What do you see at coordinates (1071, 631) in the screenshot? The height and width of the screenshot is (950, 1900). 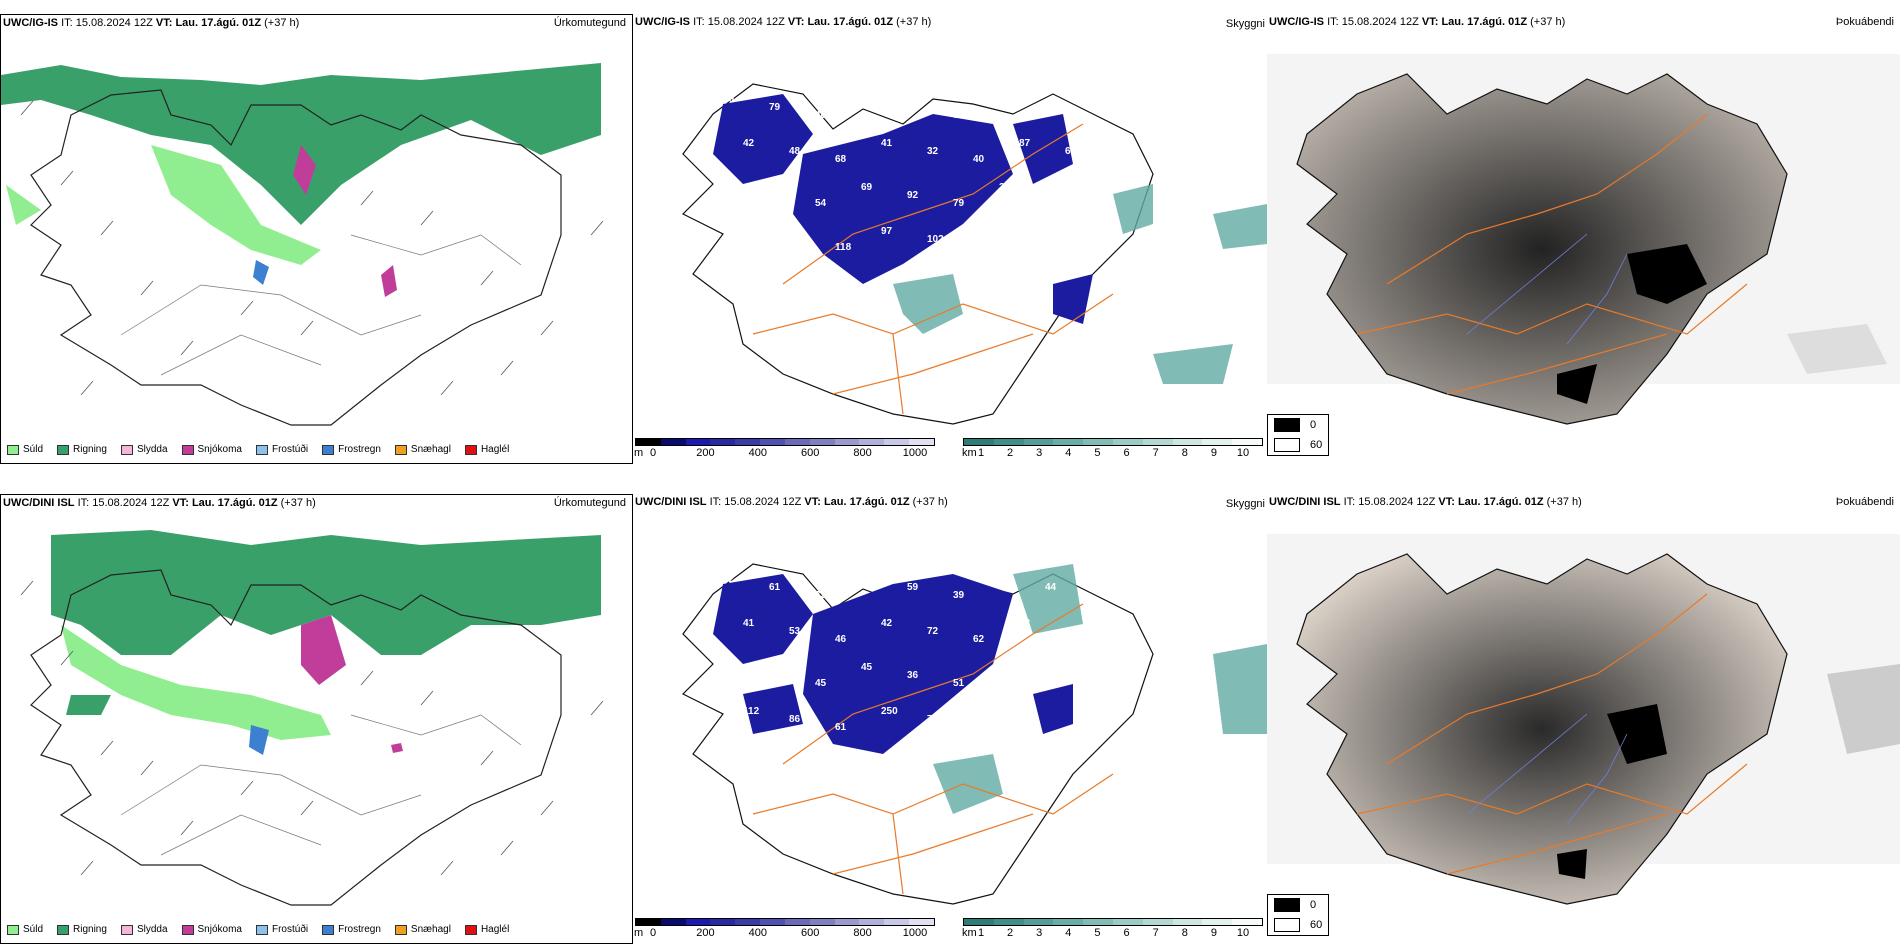 I see `cloud-base-value: 67` at bounding box center [1071, 631].